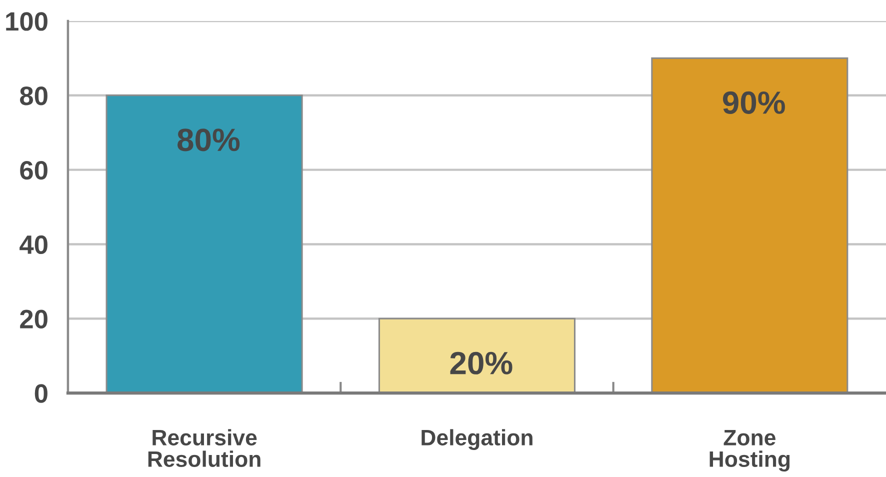  What do you see at coordinates (34, 170) in the screenshot?
I see `y-tick-label: 60` at bounding box center [34, 170].